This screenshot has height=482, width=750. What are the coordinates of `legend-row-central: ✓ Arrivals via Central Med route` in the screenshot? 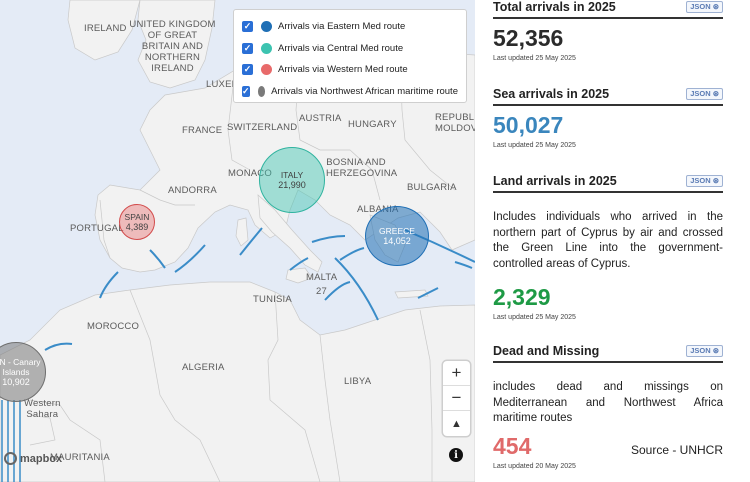 It's located at (350, 49).